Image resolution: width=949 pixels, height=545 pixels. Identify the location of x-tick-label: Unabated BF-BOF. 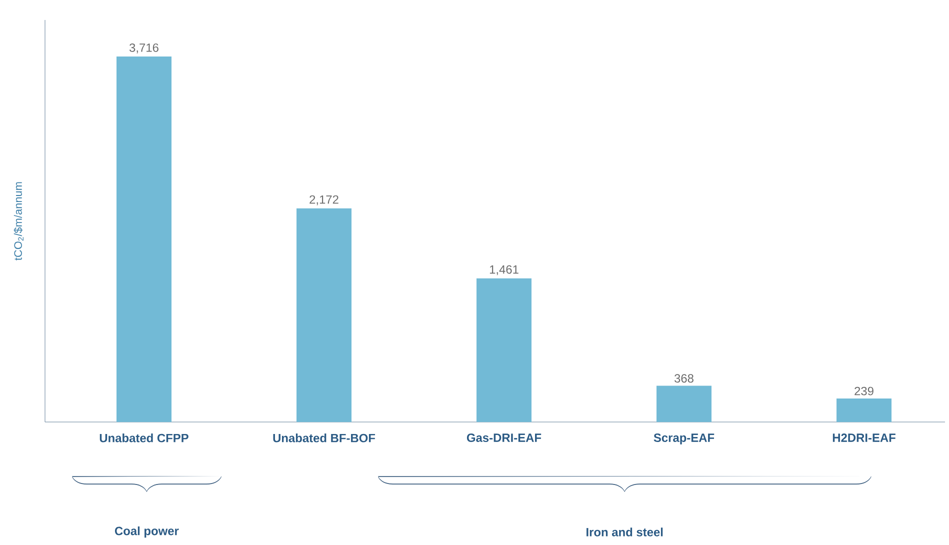
(324, 438).